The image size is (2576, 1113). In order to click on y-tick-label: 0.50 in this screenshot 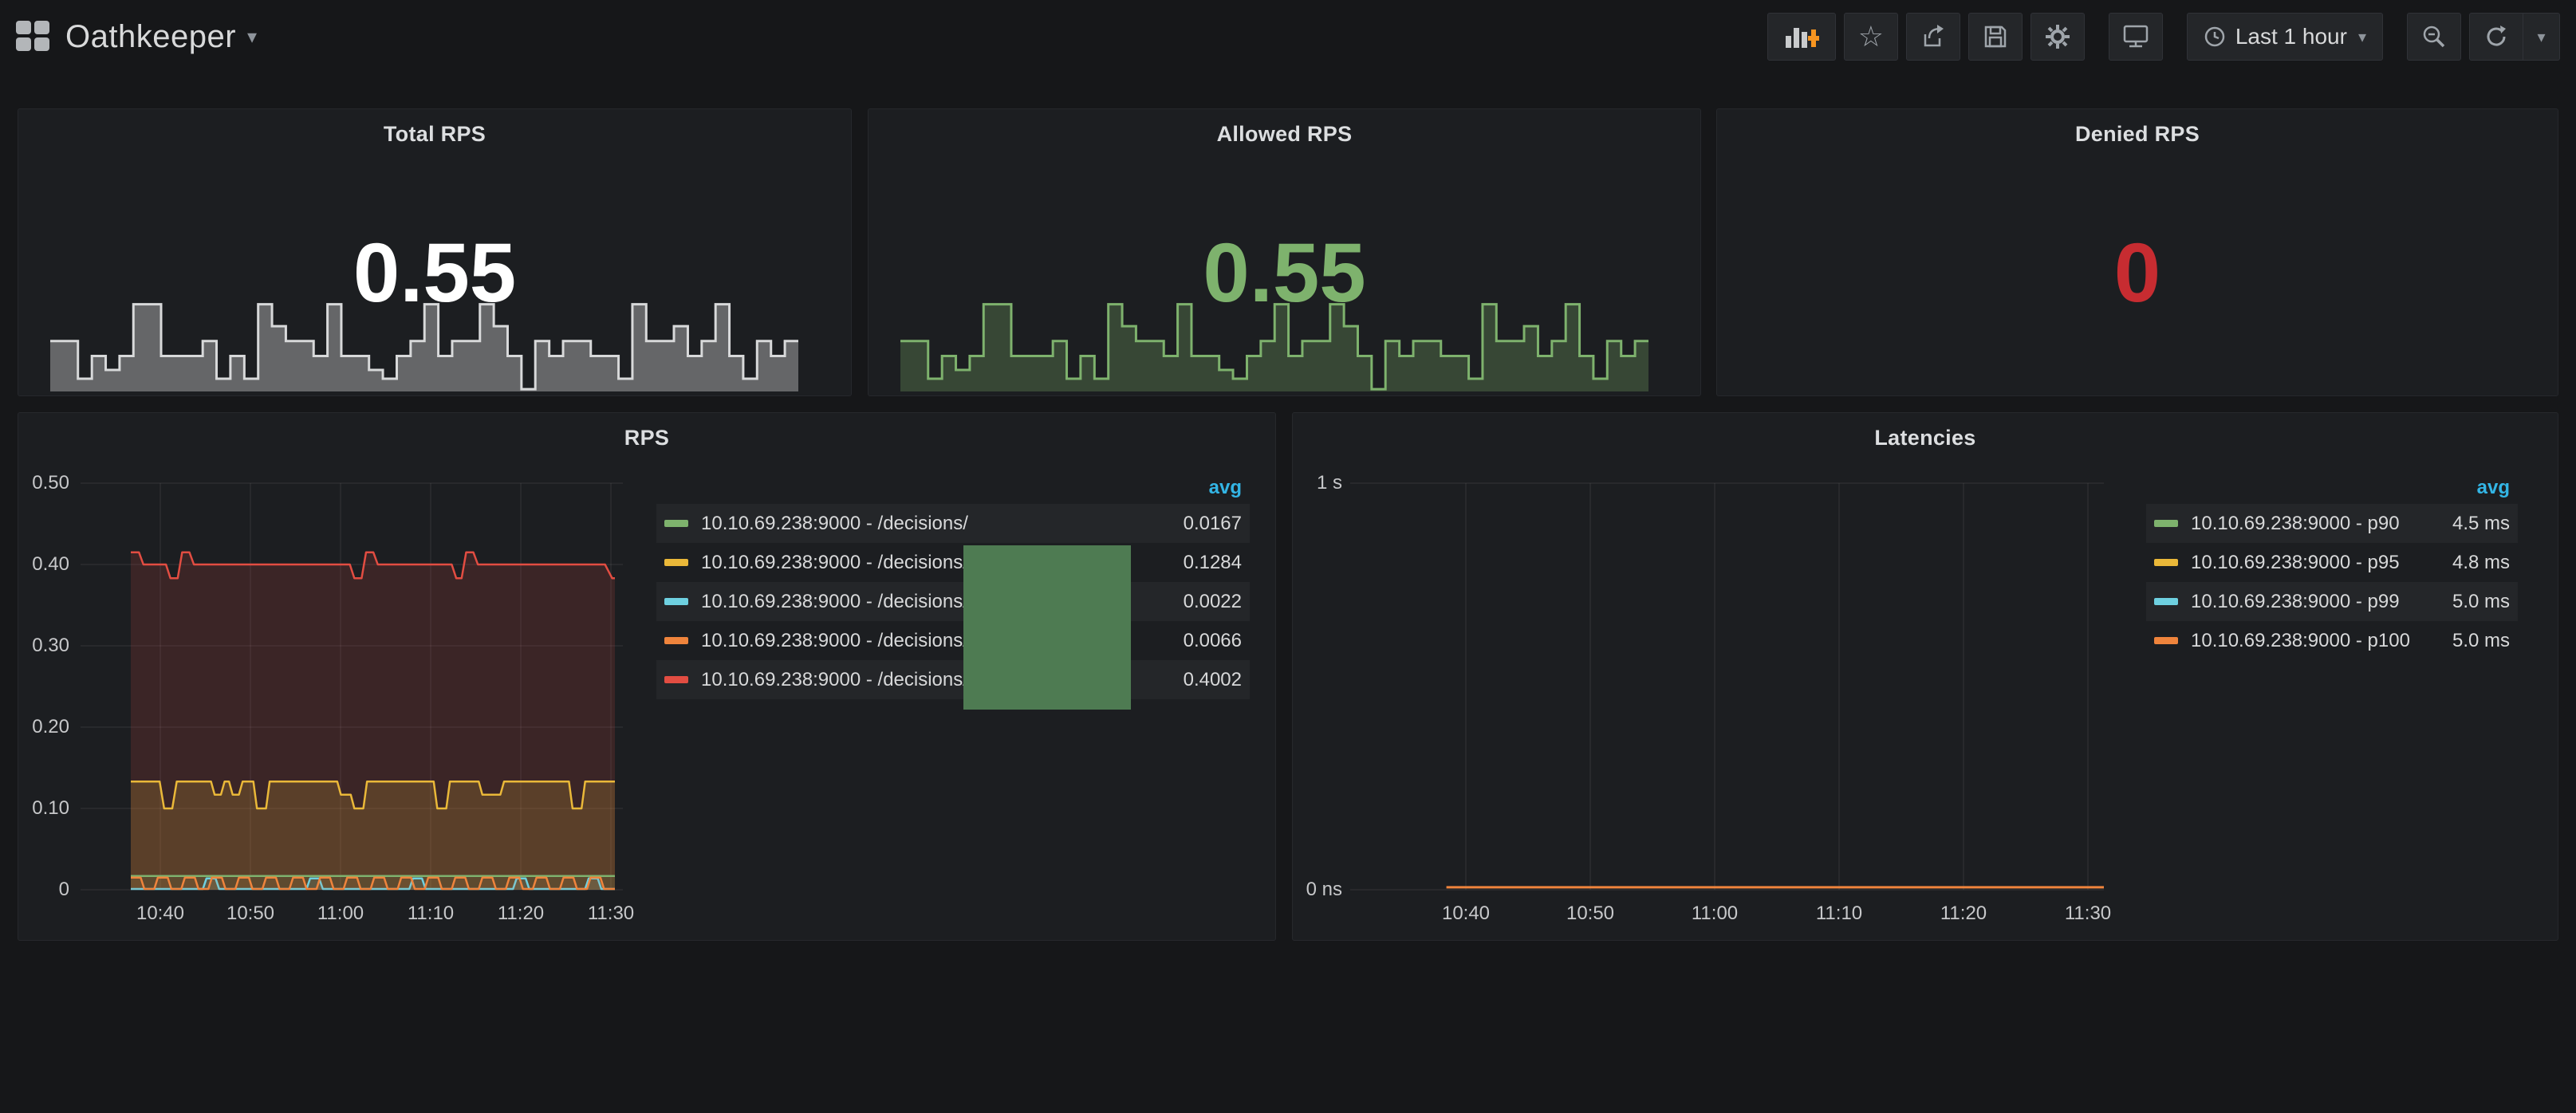, I will do `click(50, 483)`.